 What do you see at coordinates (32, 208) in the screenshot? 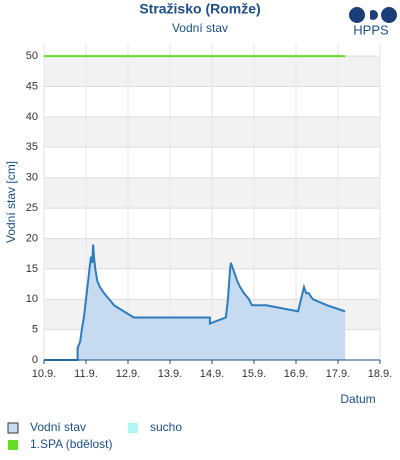
I see `y-tick-label: 25` at bounding box center [32, 208].